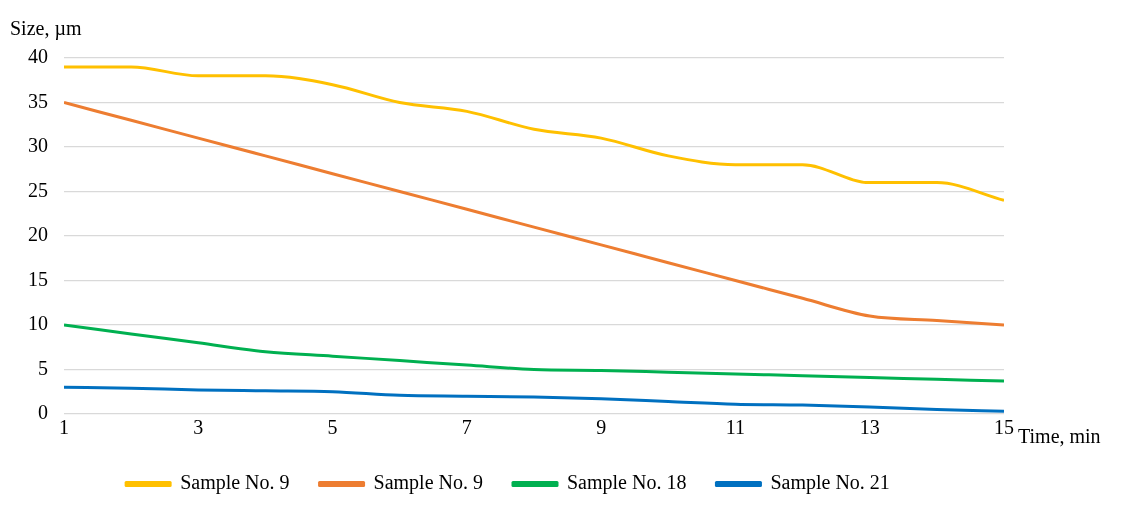  What do you see at coordinates (38, 100) in the screenshot?
I see `y-tick-label: 35` at bounding box center [38, 100].